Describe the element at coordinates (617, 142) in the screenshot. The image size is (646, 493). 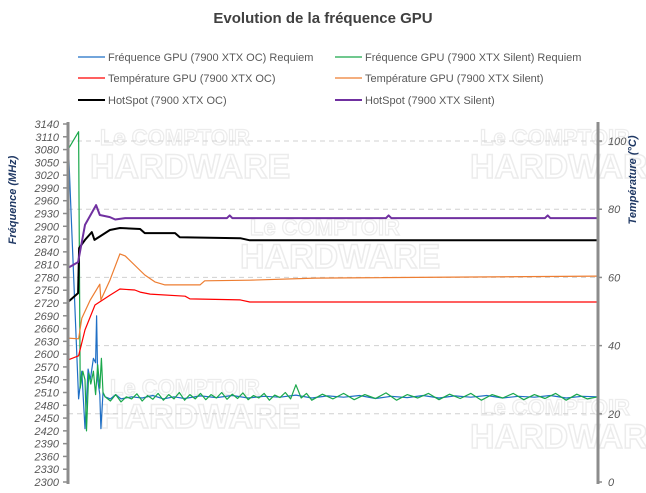
I see `y-tick-label-right: 100` at that location.